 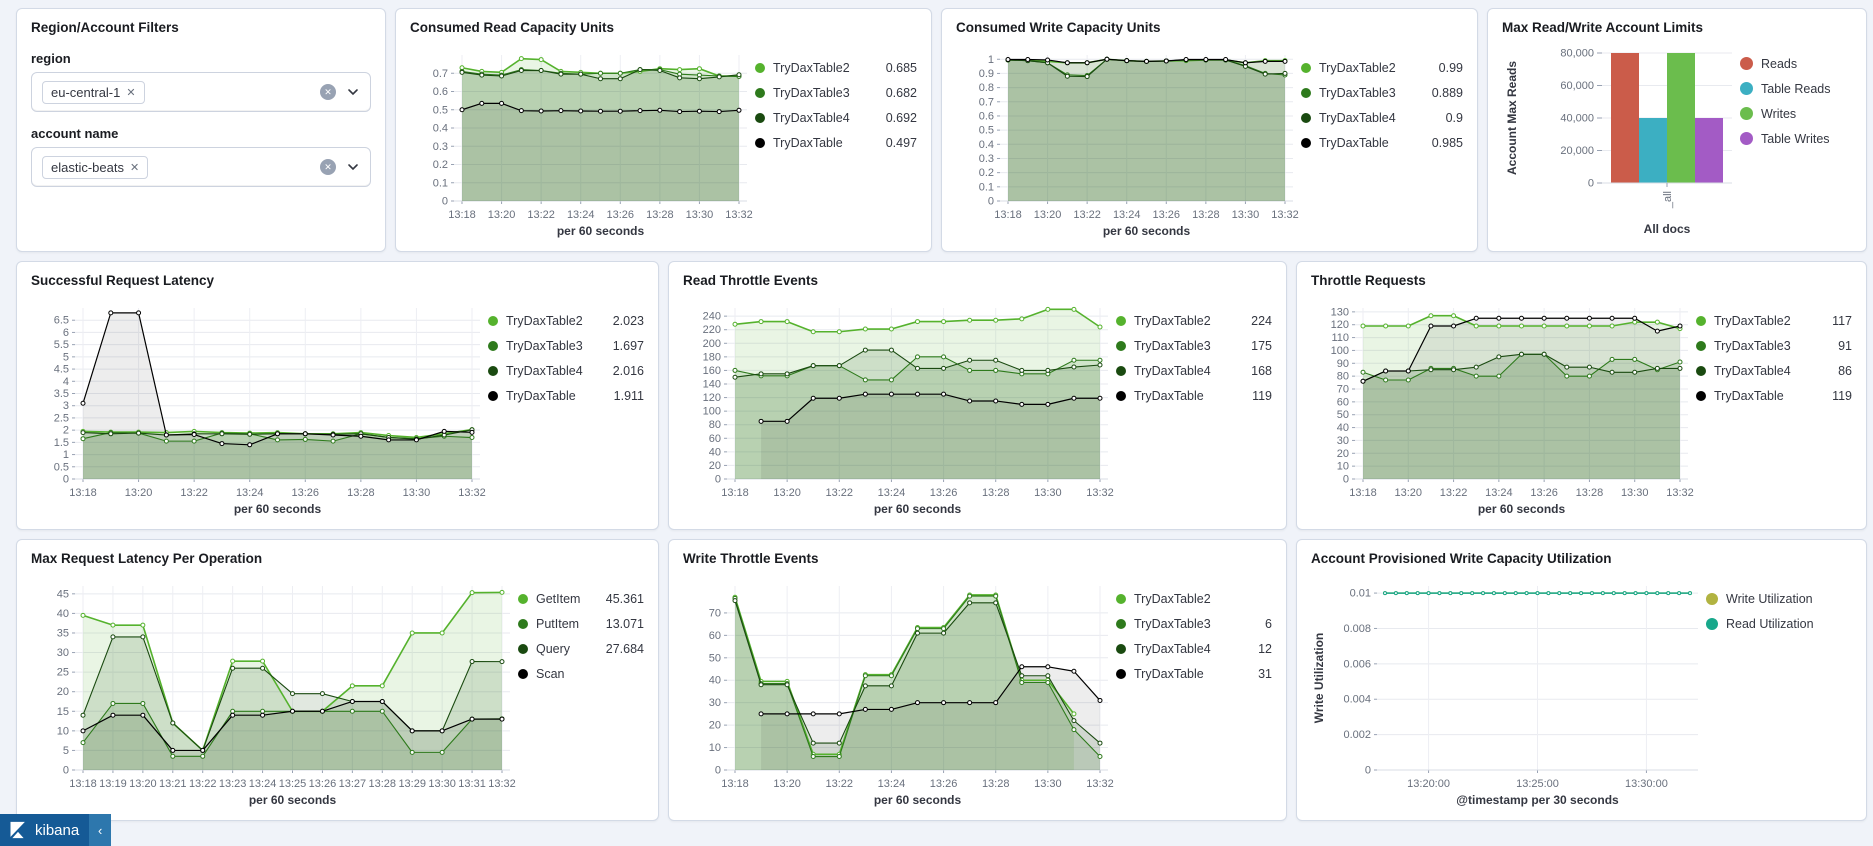 I want to click on legend-series-value: 168, so click(x=1261, y=370).